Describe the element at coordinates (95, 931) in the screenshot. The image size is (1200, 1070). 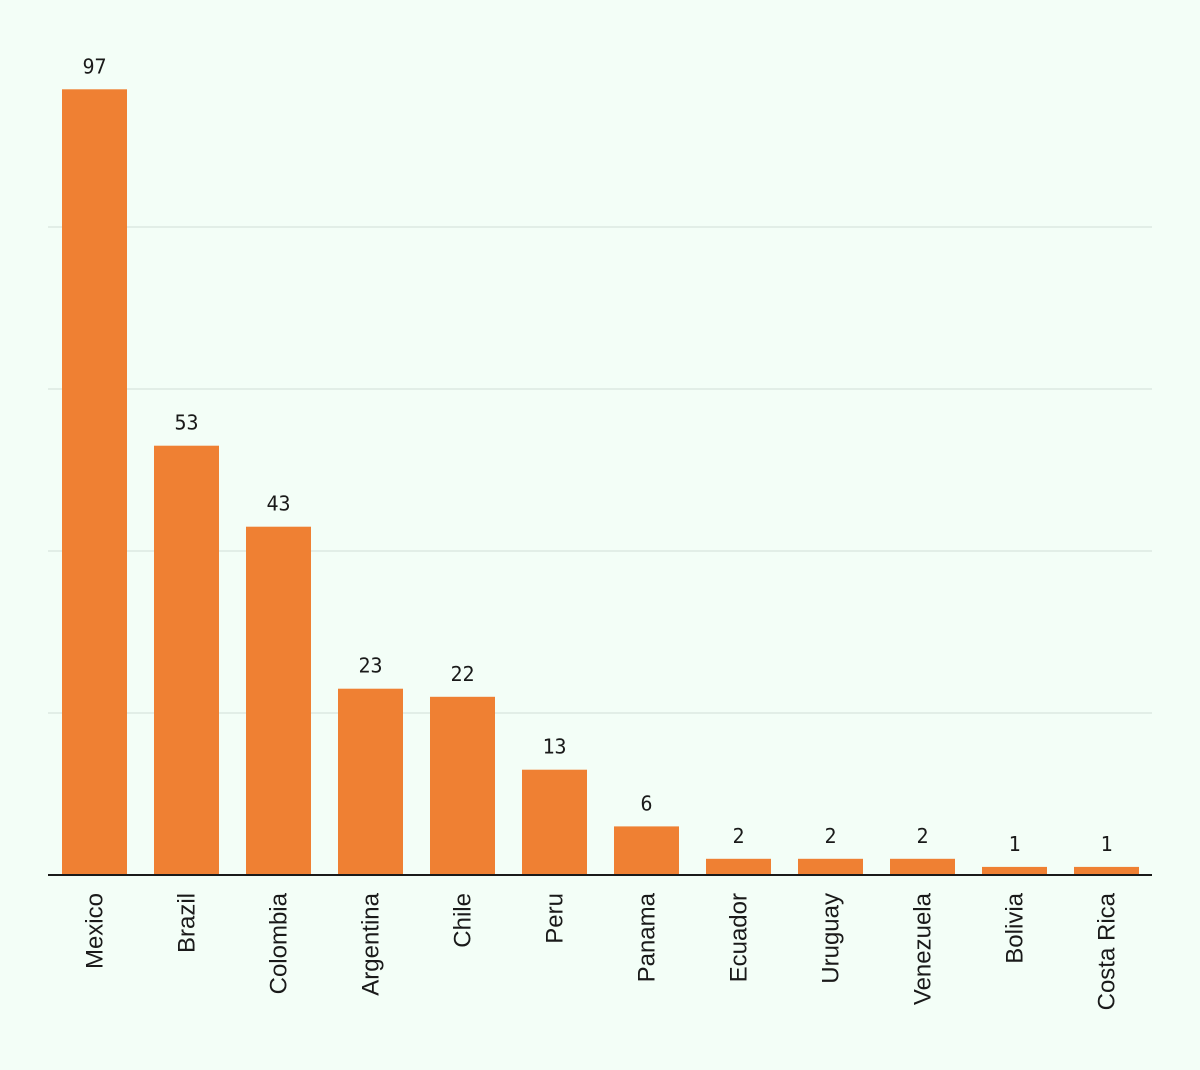
I see `category-label-mexico: Mexico` at that location.